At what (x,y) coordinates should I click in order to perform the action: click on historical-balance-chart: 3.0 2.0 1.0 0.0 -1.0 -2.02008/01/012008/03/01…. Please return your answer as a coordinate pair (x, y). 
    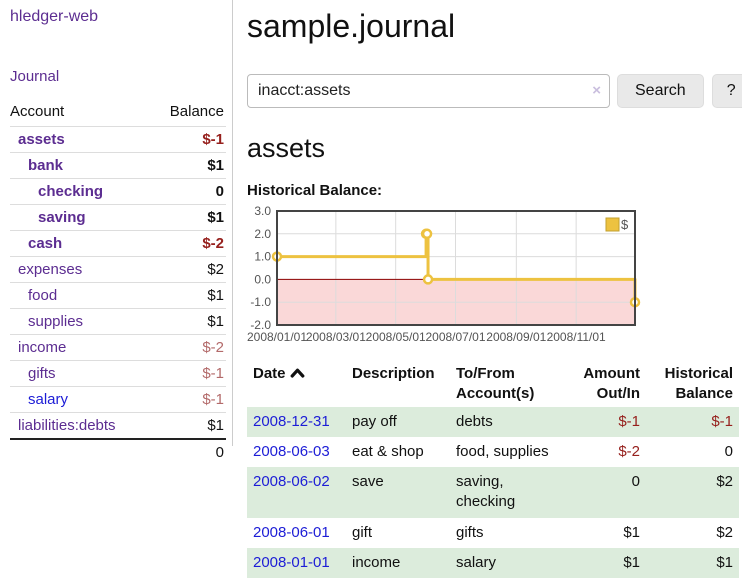
    Looking at the image, I should click on (444, 274).